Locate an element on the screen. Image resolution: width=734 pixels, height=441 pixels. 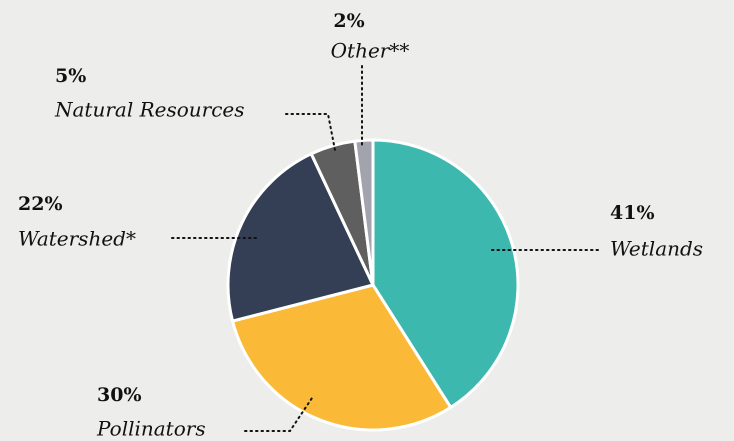
slice-name-label: Other** is located at coordinates (370, 51).